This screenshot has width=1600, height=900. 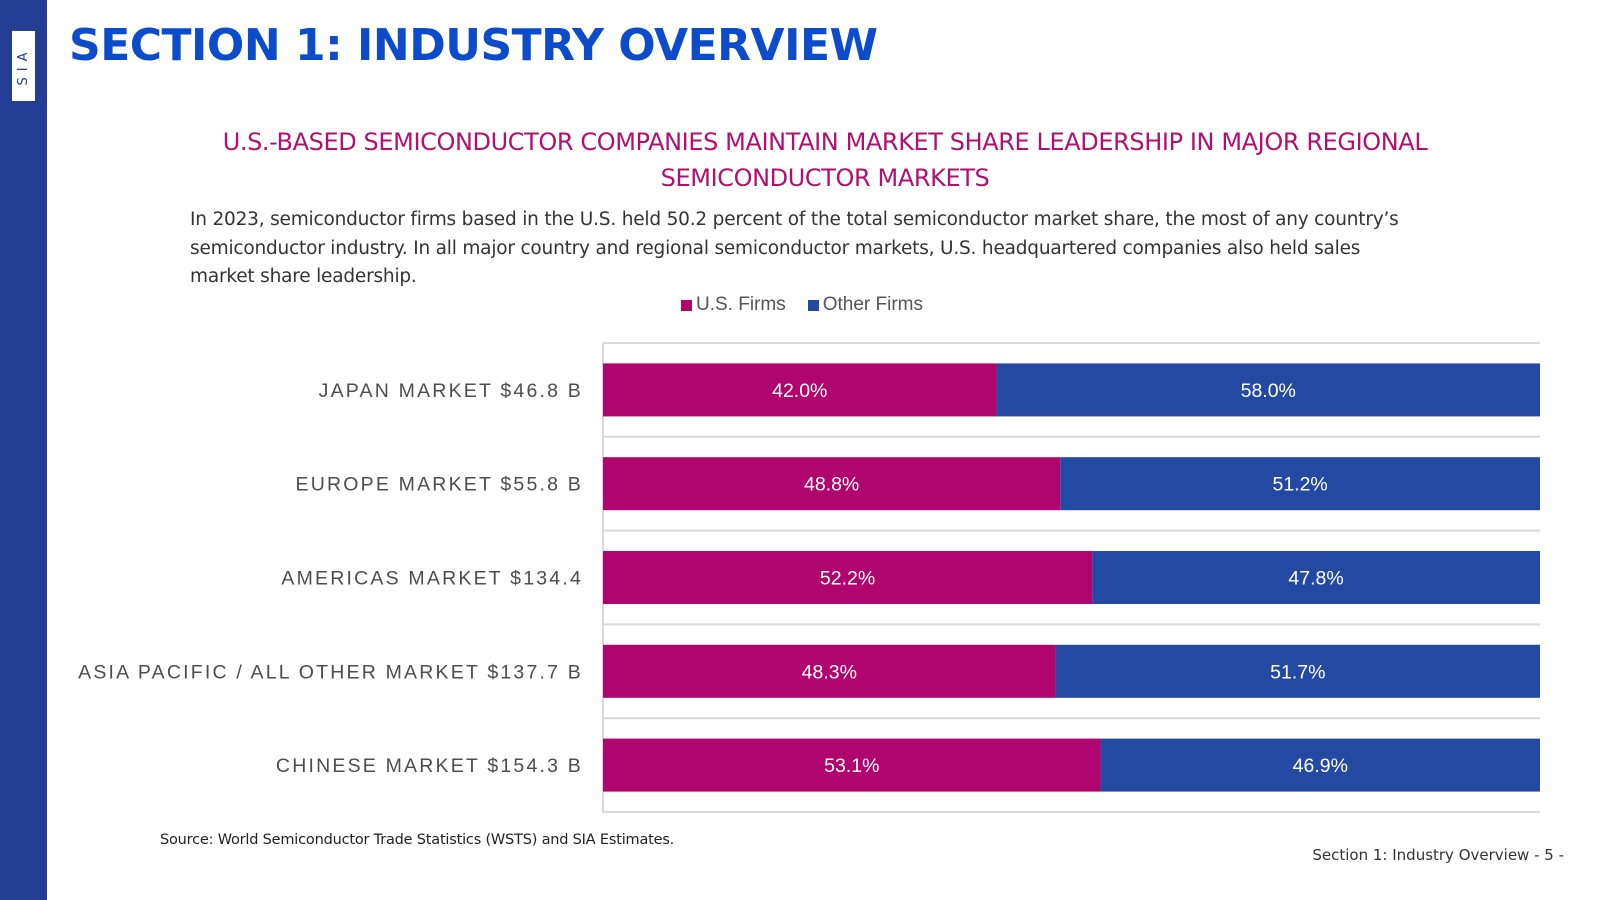 I want to click on legend-item-other-firms: Other Firms, so click(x=865, y=305).